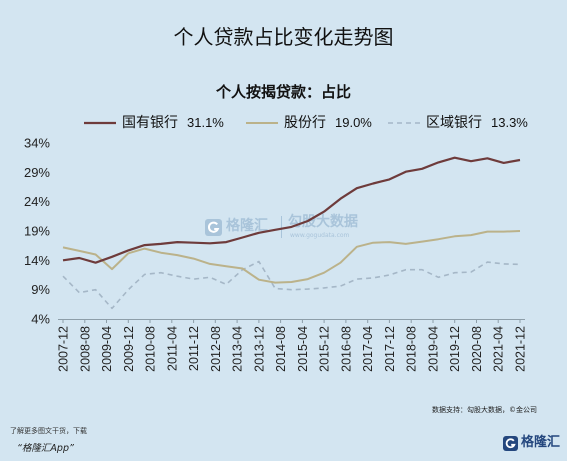 This screenshot has height=461, width=567. I want to click on x-tick-label: 2013-04, so click(238, 349).